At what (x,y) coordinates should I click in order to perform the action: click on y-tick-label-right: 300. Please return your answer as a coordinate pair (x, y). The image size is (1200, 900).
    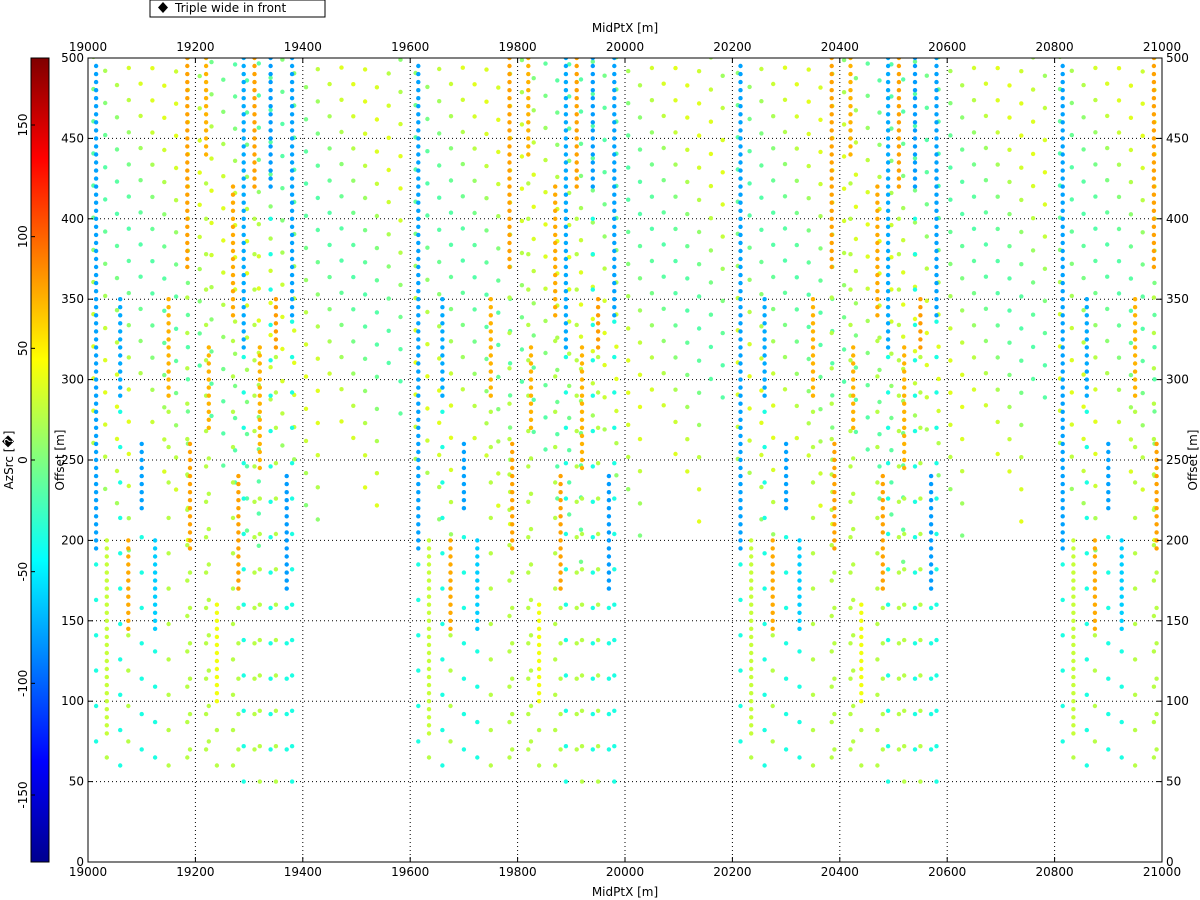
    Looking at the image, I should click on (1177, 380).